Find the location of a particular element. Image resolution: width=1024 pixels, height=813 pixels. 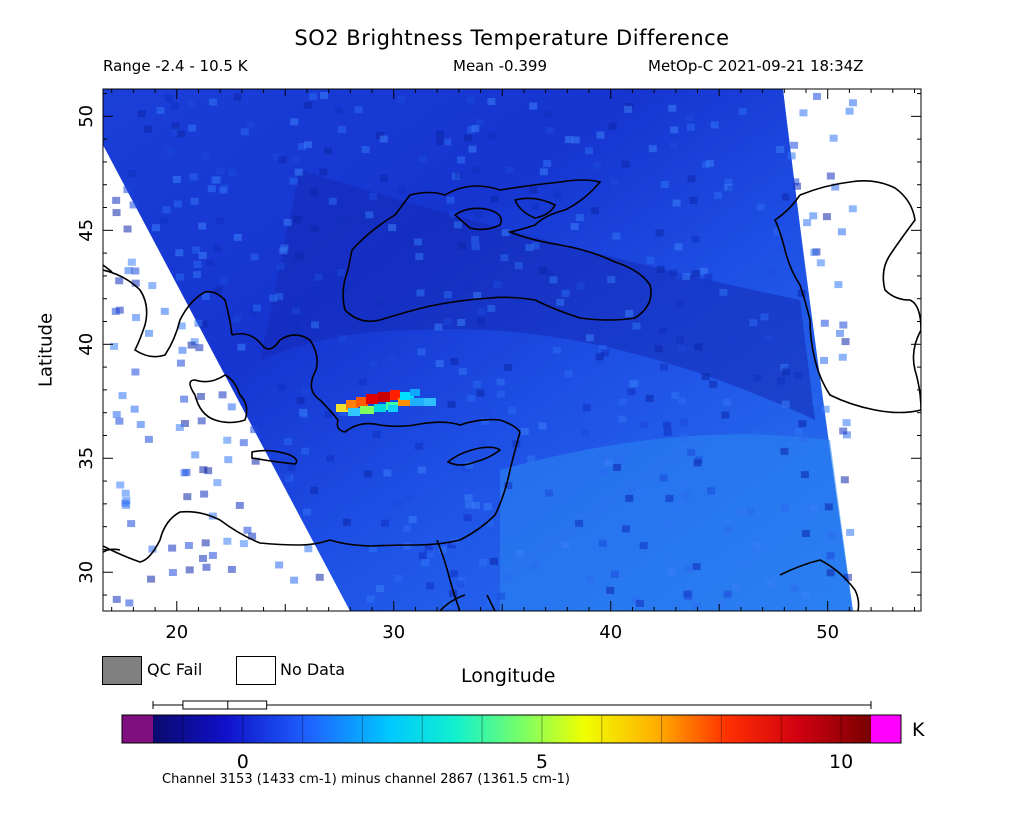

lat-tick-label: 45 is located at coordinates (86, 230).